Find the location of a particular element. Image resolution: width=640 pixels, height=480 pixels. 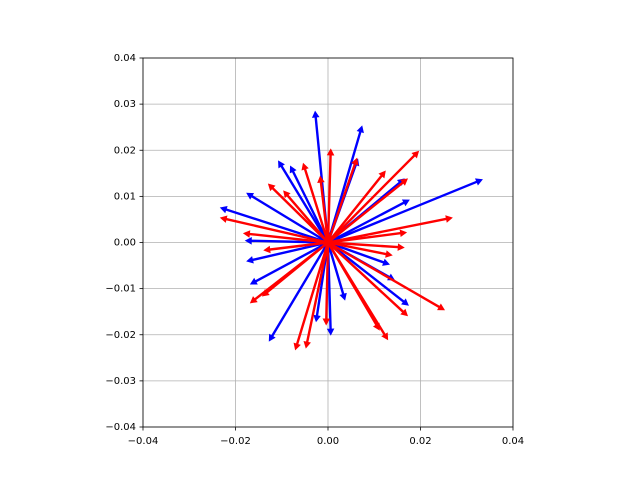

y-tick-label: −0.02 is located at coordinates (120, 335).